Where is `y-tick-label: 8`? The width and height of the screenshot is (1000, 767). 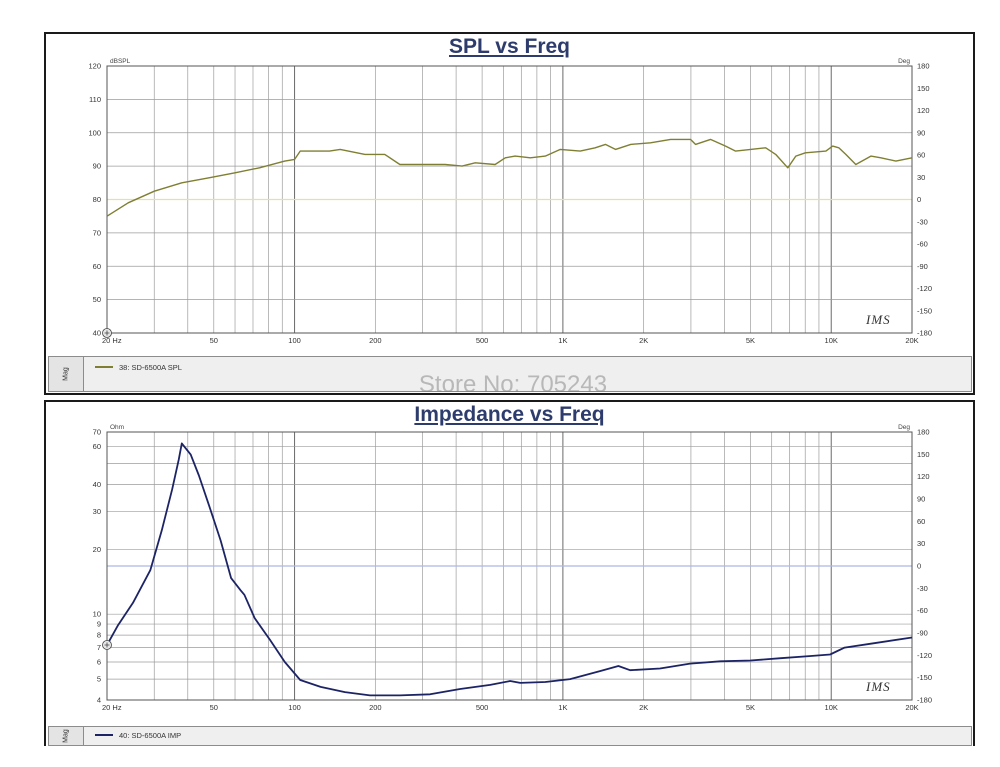
y-tick-label: 8 is located at coordinates (99, 635).